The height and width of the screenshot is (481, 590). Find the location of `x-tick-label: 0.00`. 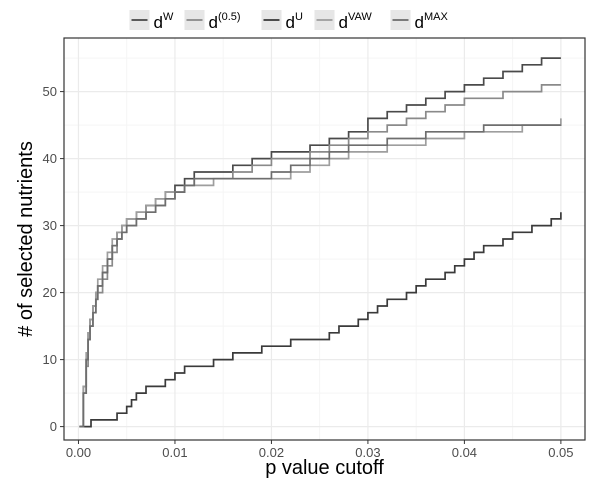

x-tick-label: 0.00 is located at coordinates (78, 452).